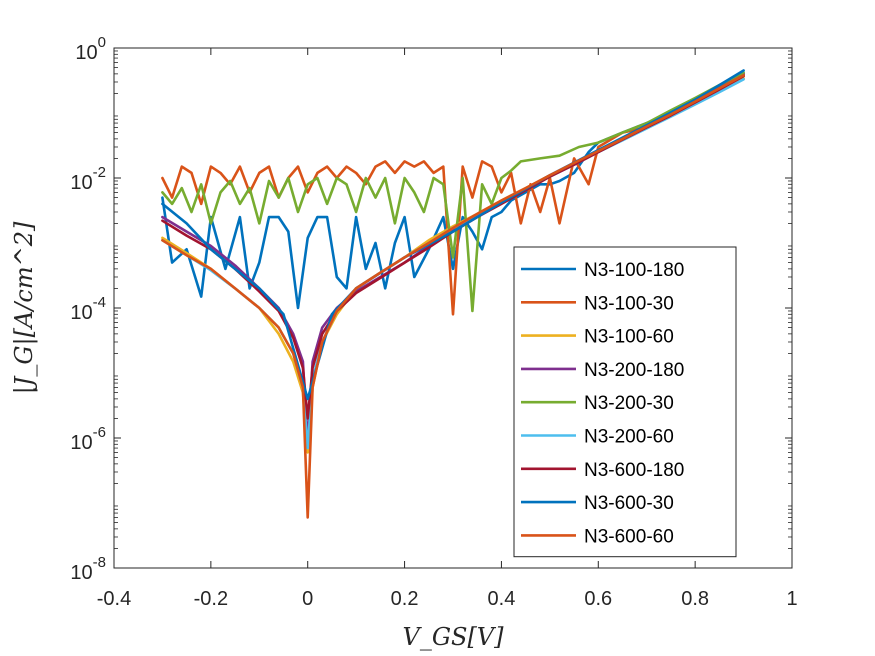 This screenshot has height=656, width=875. Describe the element at coordinates (307, 599) in the screenshot. I see `x-tick-label: 0` at that location.